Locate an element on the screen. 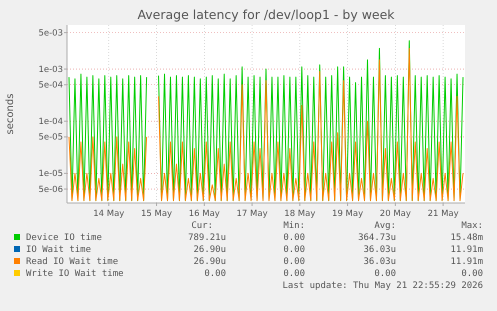 The height and width of the screenshot is (311, 497). y-tick-label: 5e-05 is located at coordinates (50, 137).